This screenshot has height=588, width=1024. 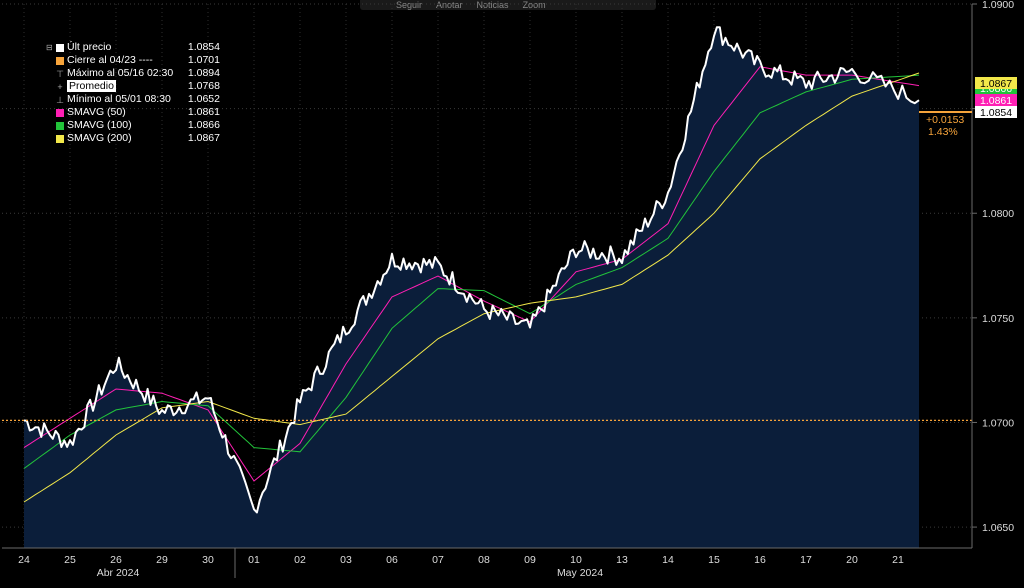 I want to click on x-tick-label-12: 10, so click(x=576, y=560).